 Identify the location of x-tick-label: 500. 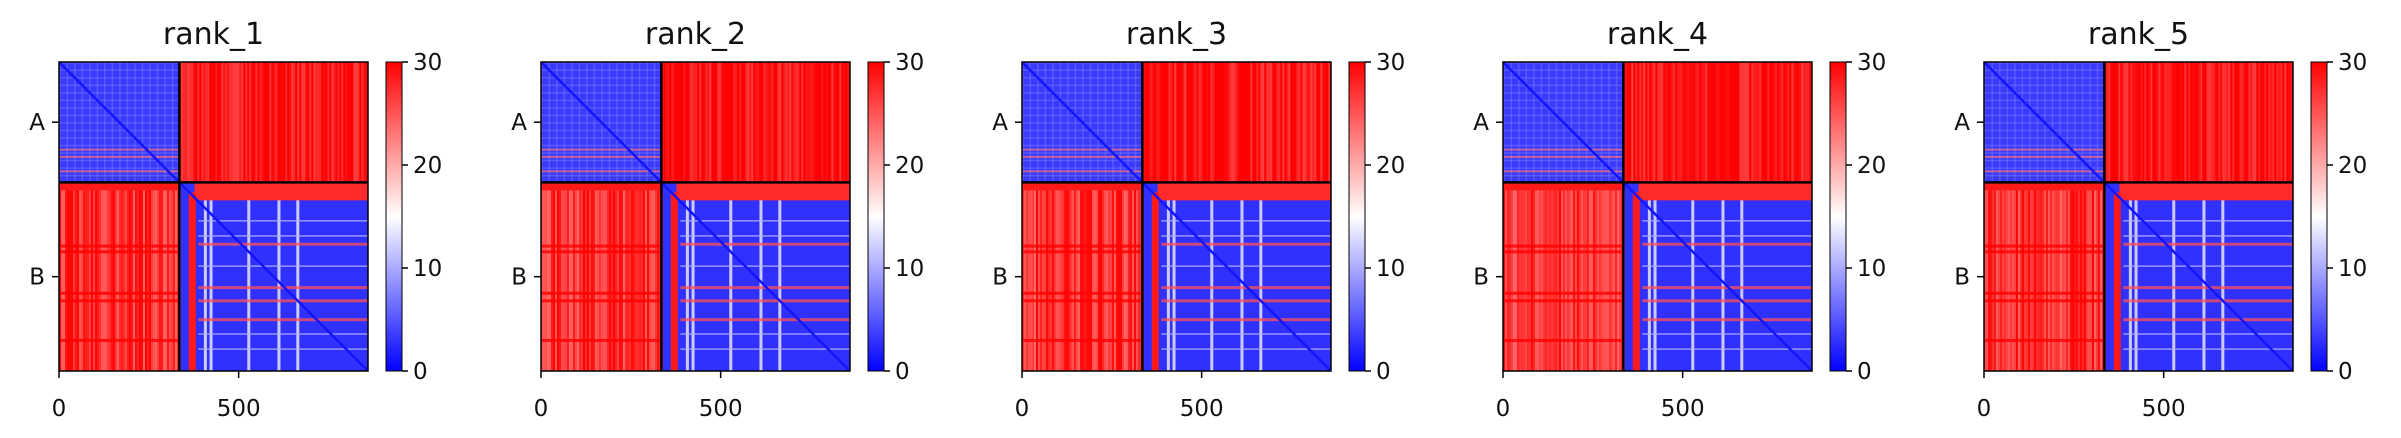
(721, 409).